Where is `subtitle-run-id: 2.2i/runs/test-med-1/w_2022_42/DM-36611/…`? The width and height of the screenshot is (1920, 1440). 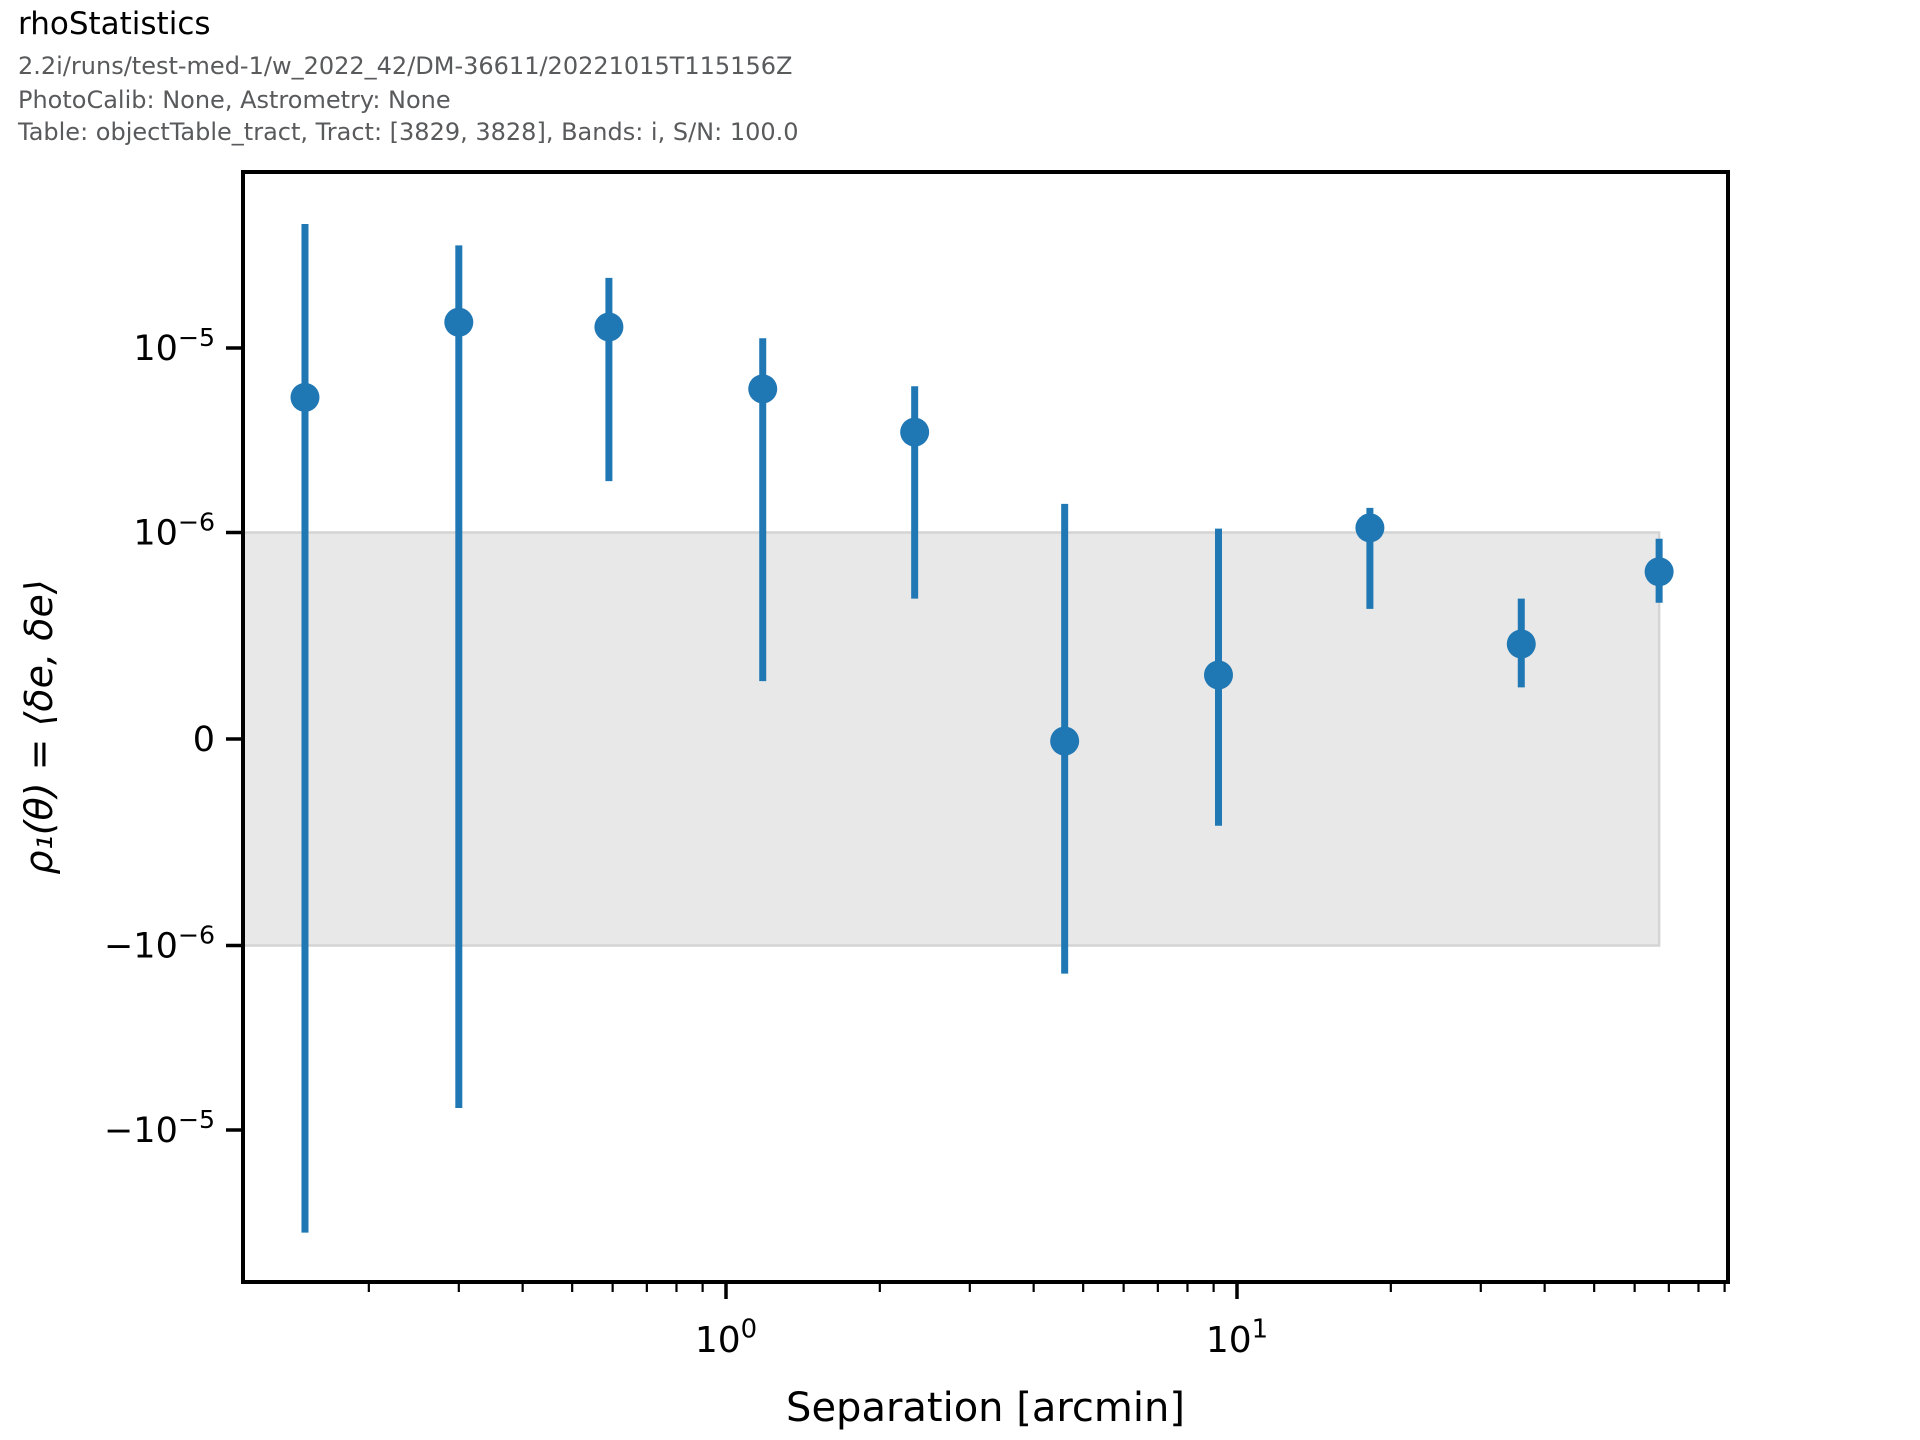 subtitle-run-id: 2.2i/runs/test-med-1/w_2022_42/DM-36611/… is located at coordinates (405, 66).